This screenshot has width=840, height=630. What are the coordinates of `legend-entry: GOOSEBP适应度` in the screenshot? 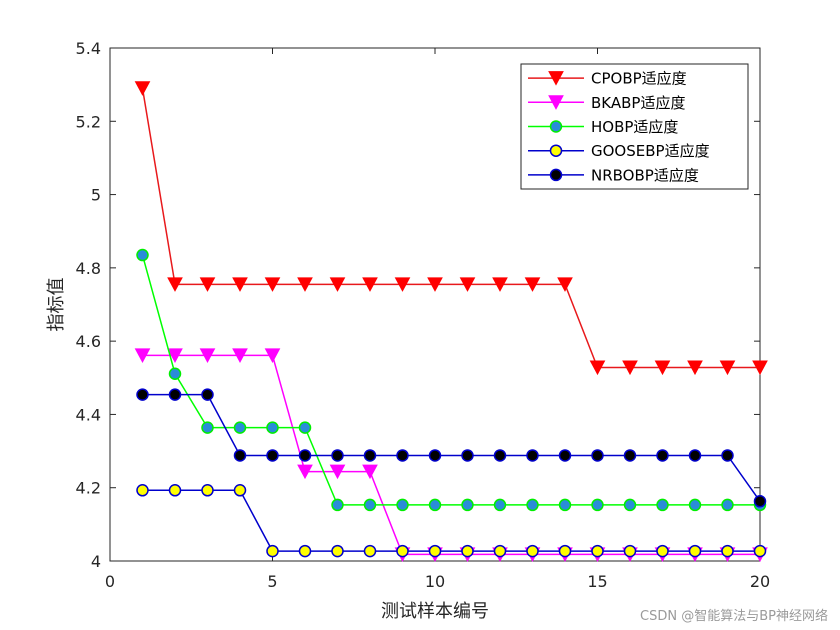 It's located at (619, 151).